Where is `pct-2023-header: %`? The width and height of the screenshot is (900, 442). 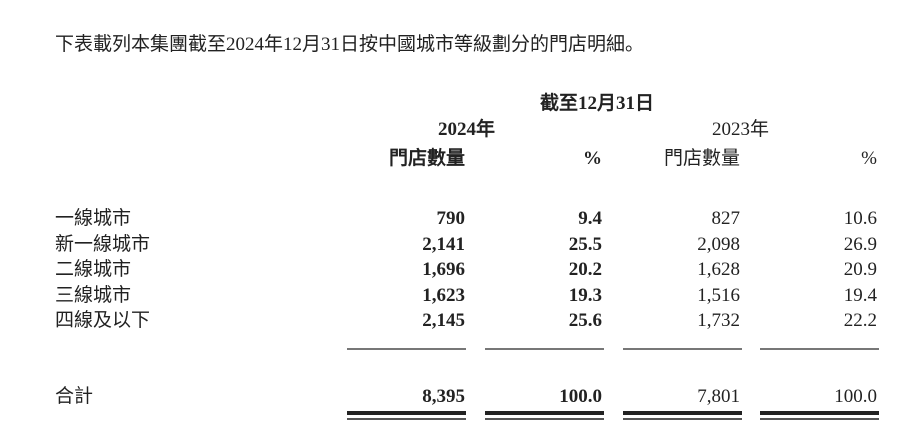
pct-2023-header: % is located at coordinates (869, 158).